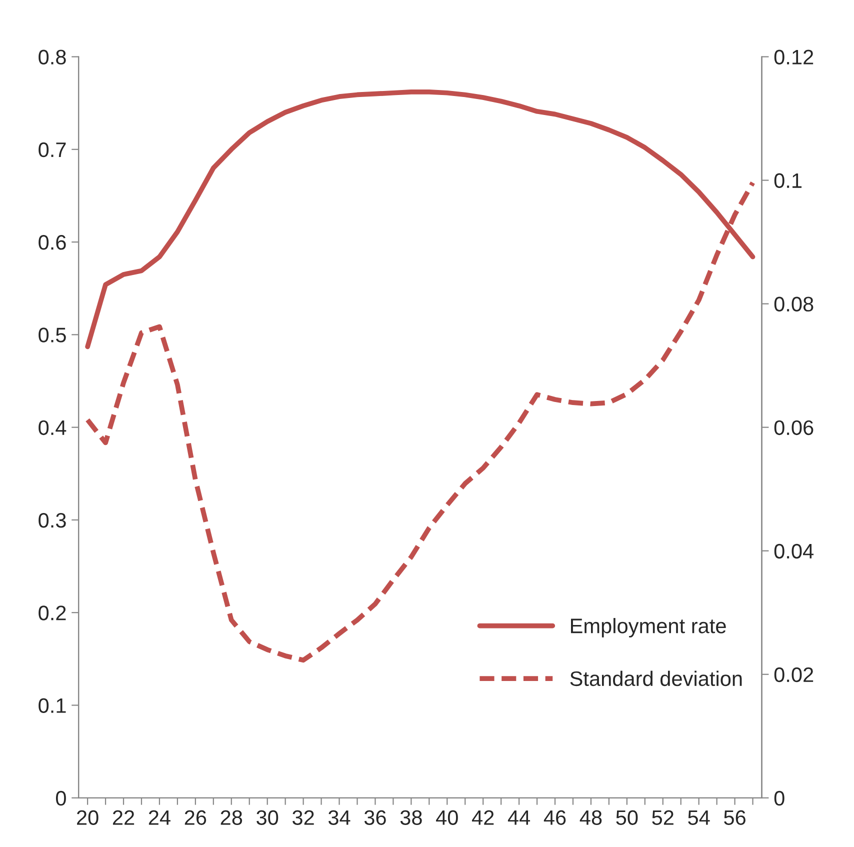 The image size is (854, 847). I want to click on y-tick-label: 0.2, so click(52, 613).